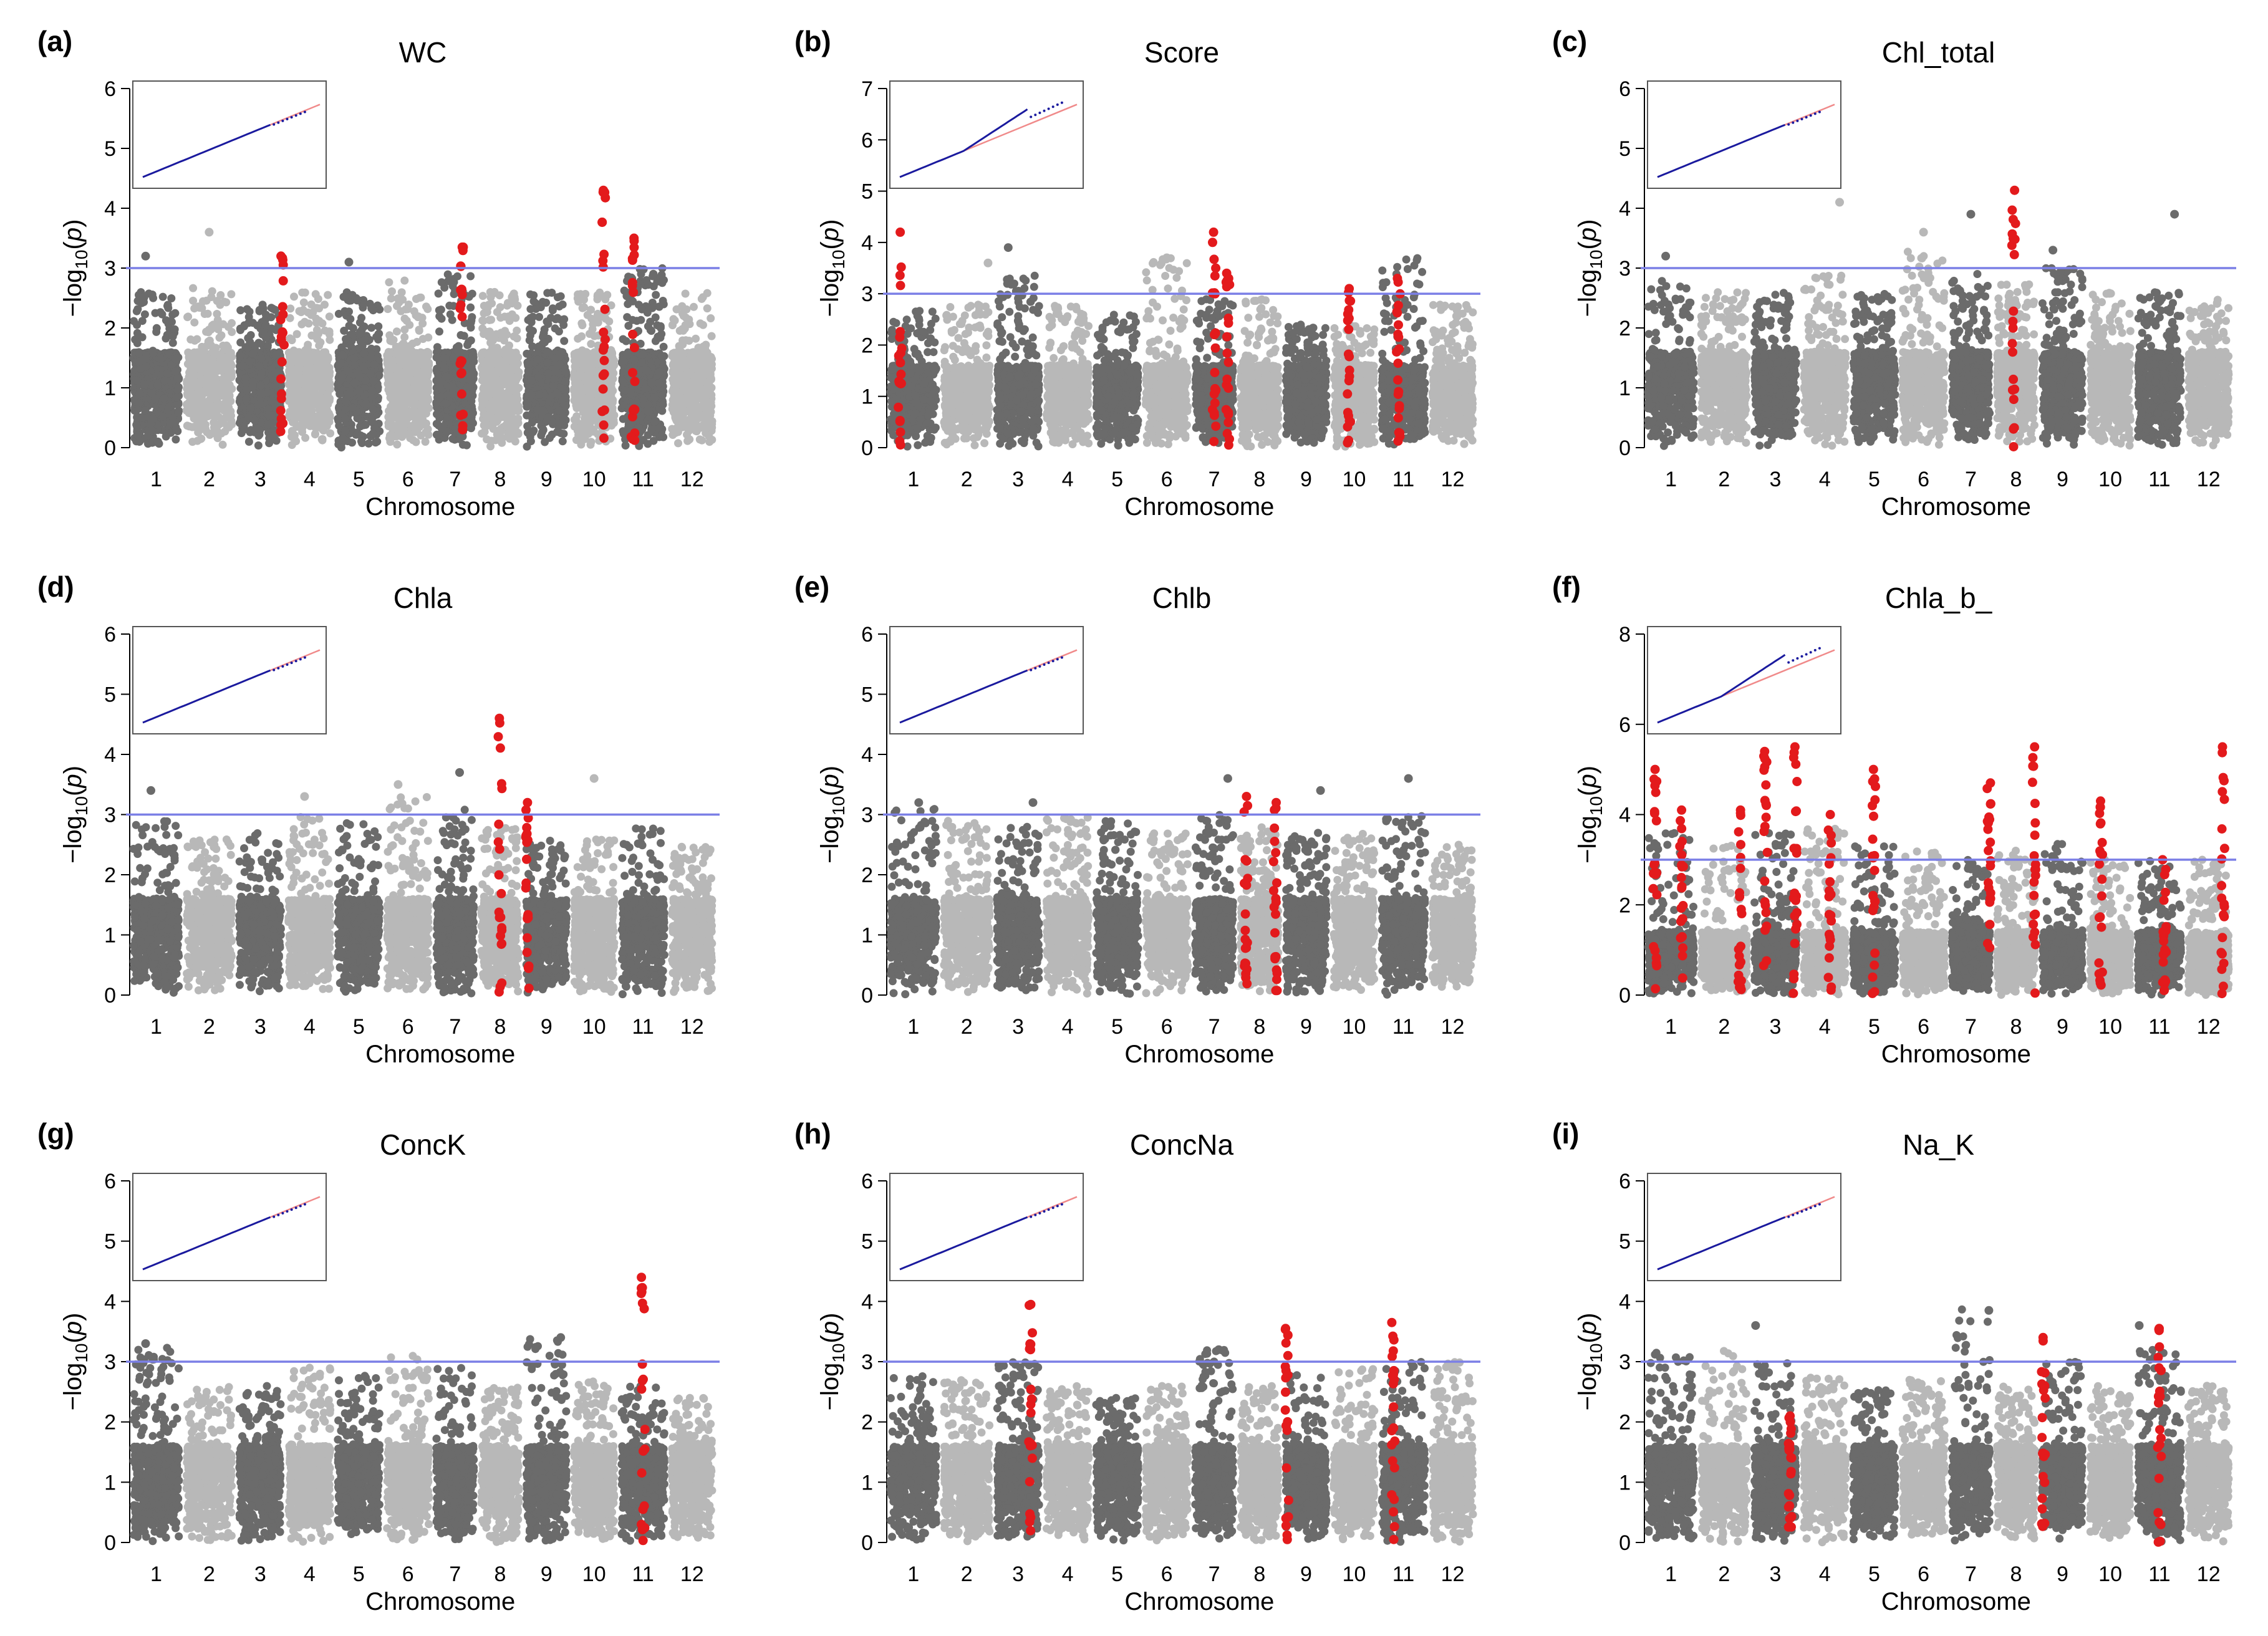 The image size is (2268, 1636). What do you see at coordinates (110, 329) in the screenshot?
I see `y-tick-label: 2` at bounding box center [110, 329].